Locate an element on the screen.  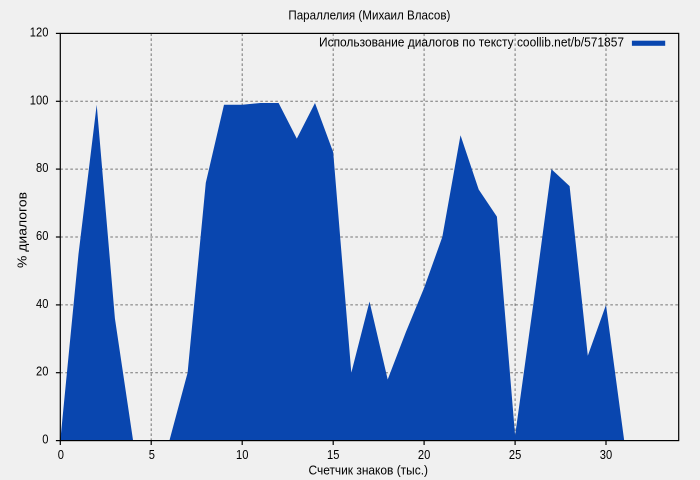
svg-text: 100 is located at coordinates (39, 99).